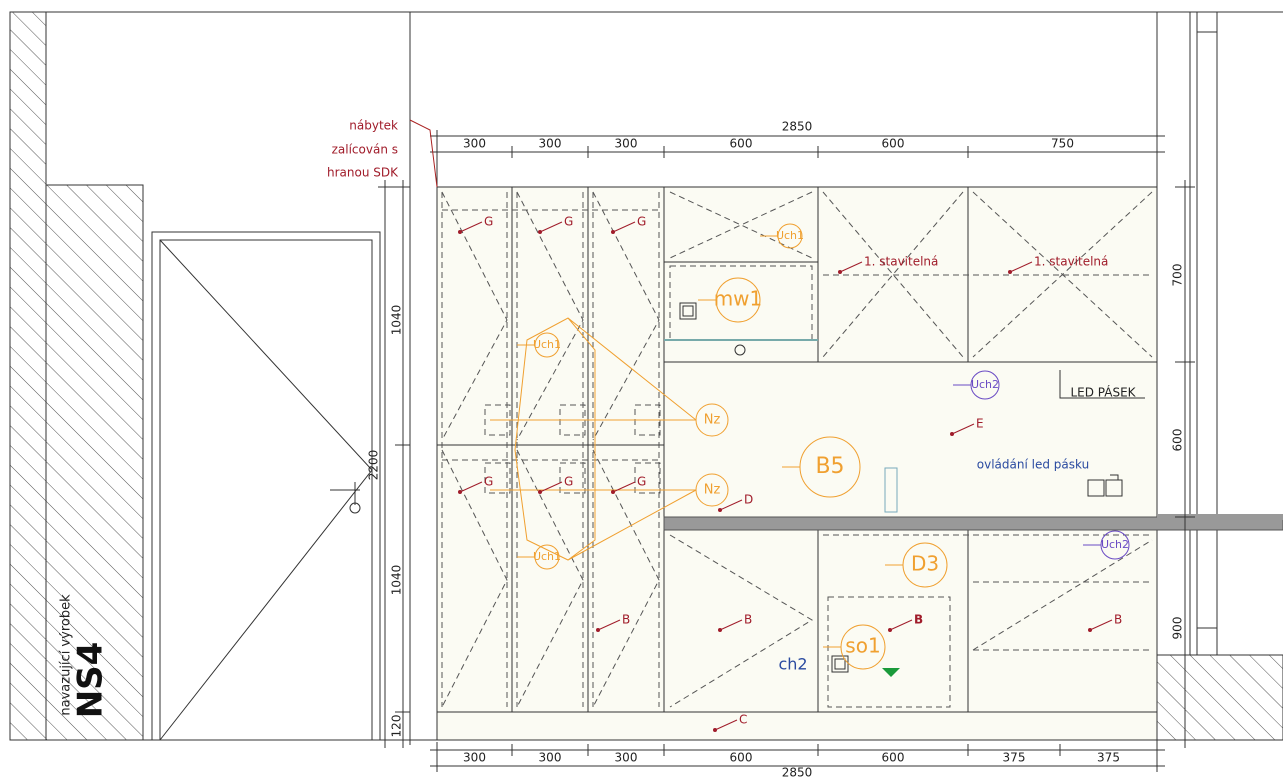  Describe the element at coordinates (738, 299) in the screenshot. I see `label: mw1` at that location.